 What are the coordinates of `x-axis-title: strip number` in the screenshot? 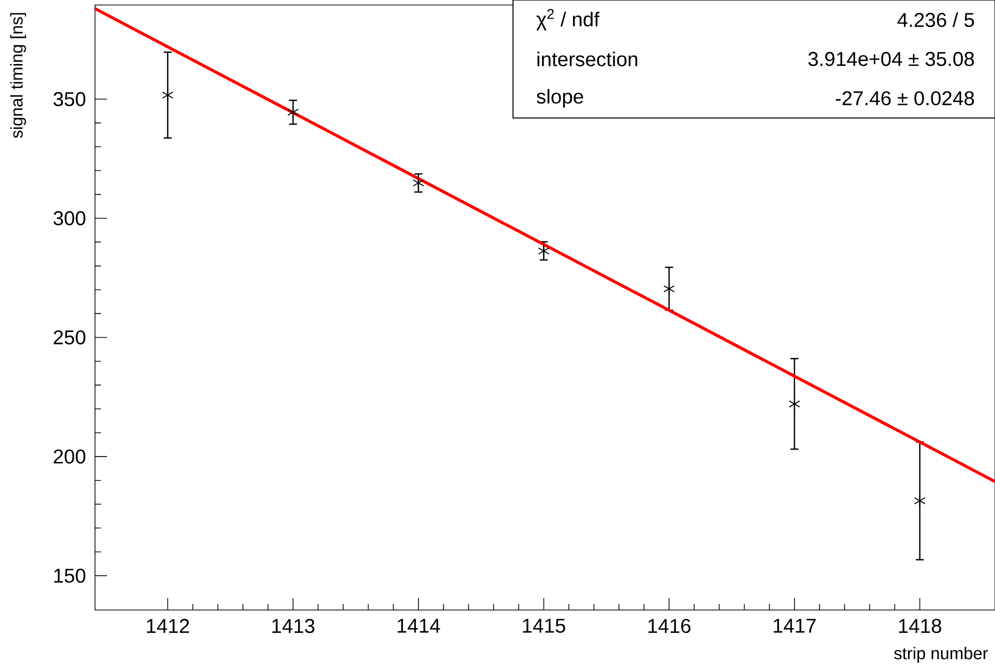 It's located at (941, 654).